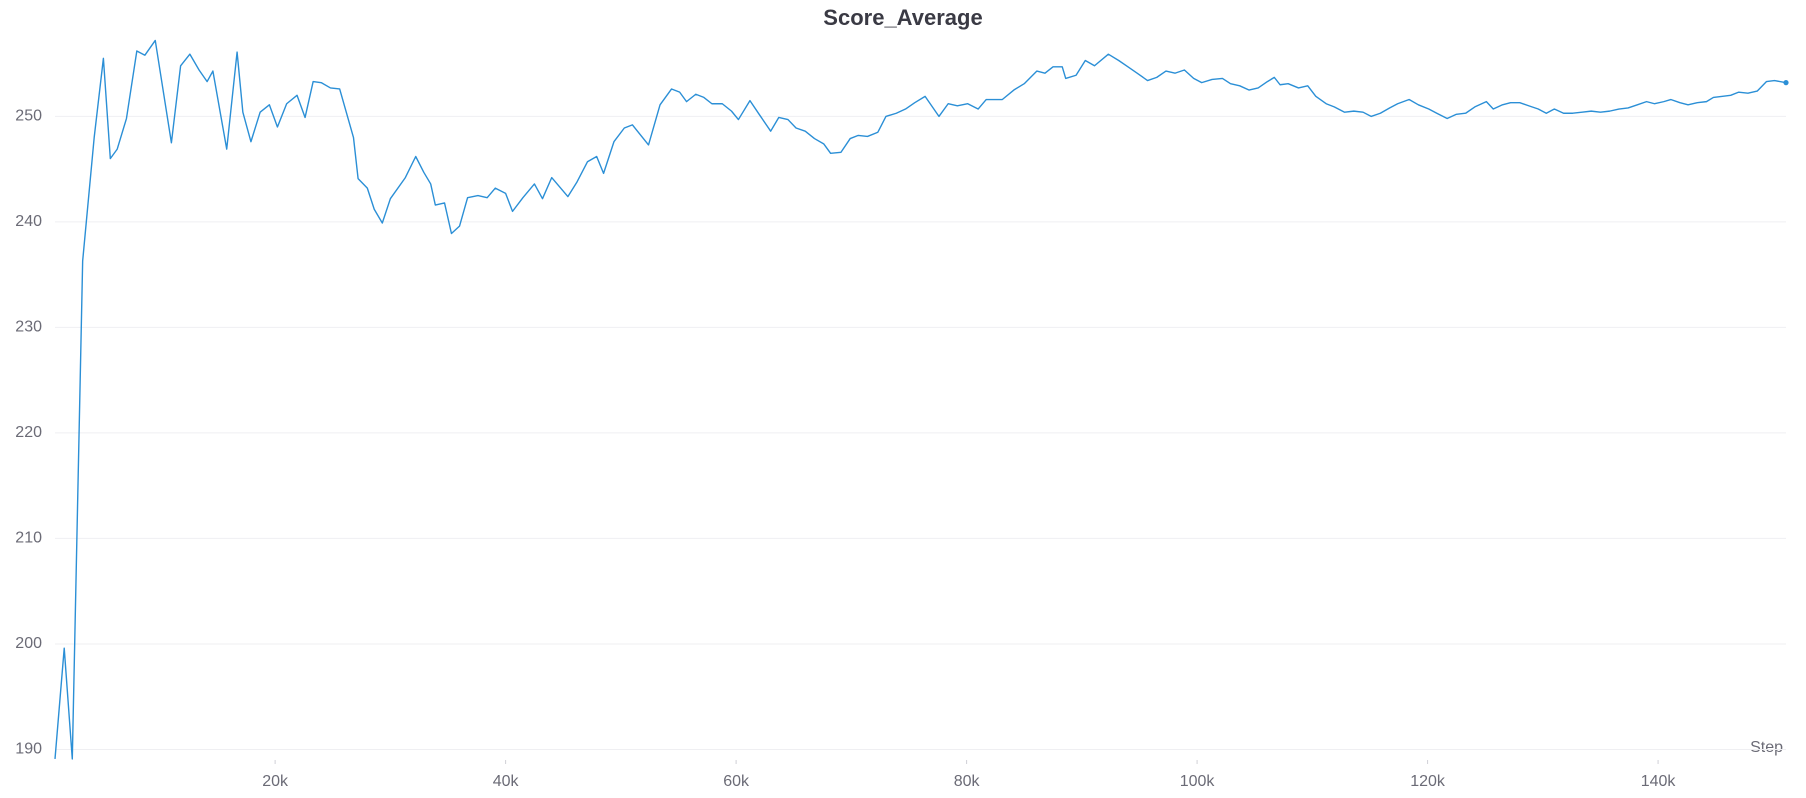 The height and width of the screenshot is (798, 1806). What do you see at coordinates (28, 221) in the screenshot?
I see `y-tick-label: 240` at bounding box center [28, 221].